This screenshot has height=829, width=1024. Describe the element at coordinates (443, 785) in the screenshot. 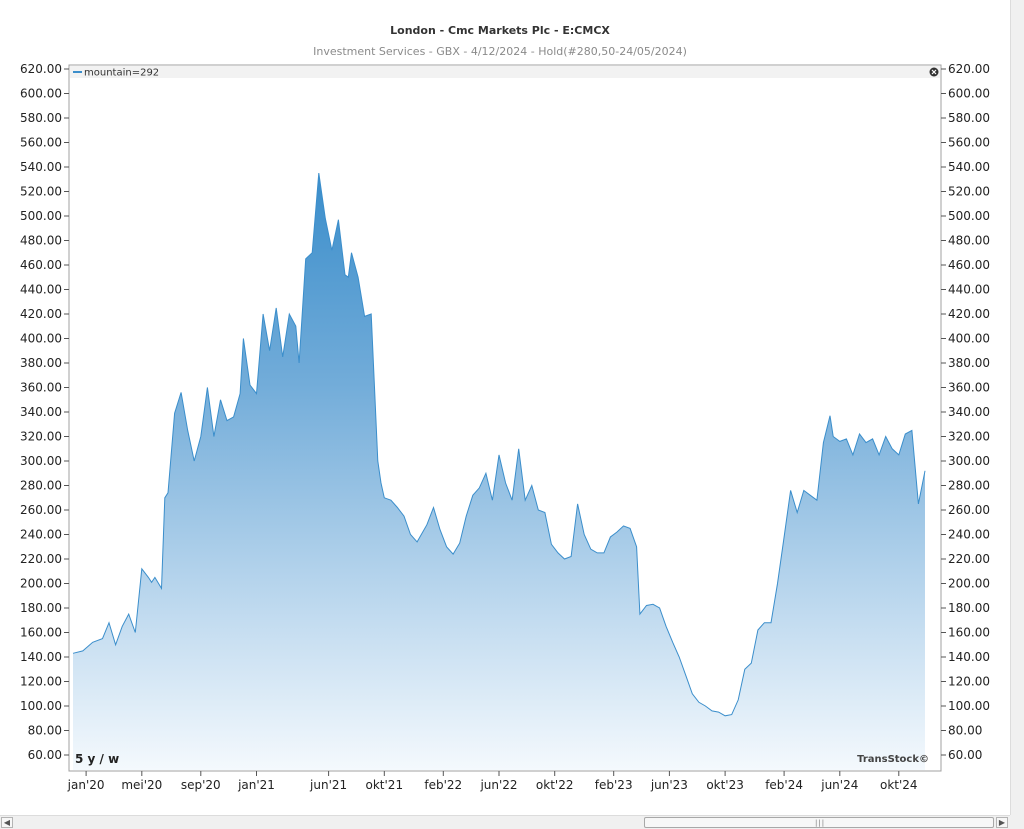

I see `x-tick-label: feb'22` at that location.